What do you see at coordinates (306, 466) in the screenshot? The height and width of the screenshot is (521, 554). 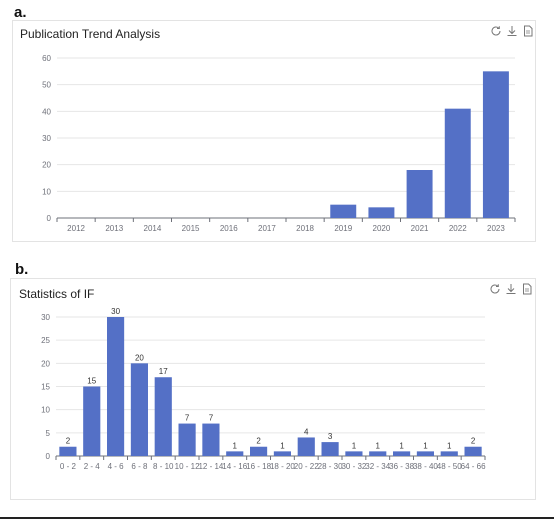 I see `x-tick-label: 20 - 22` at bounding box center [306, 466].